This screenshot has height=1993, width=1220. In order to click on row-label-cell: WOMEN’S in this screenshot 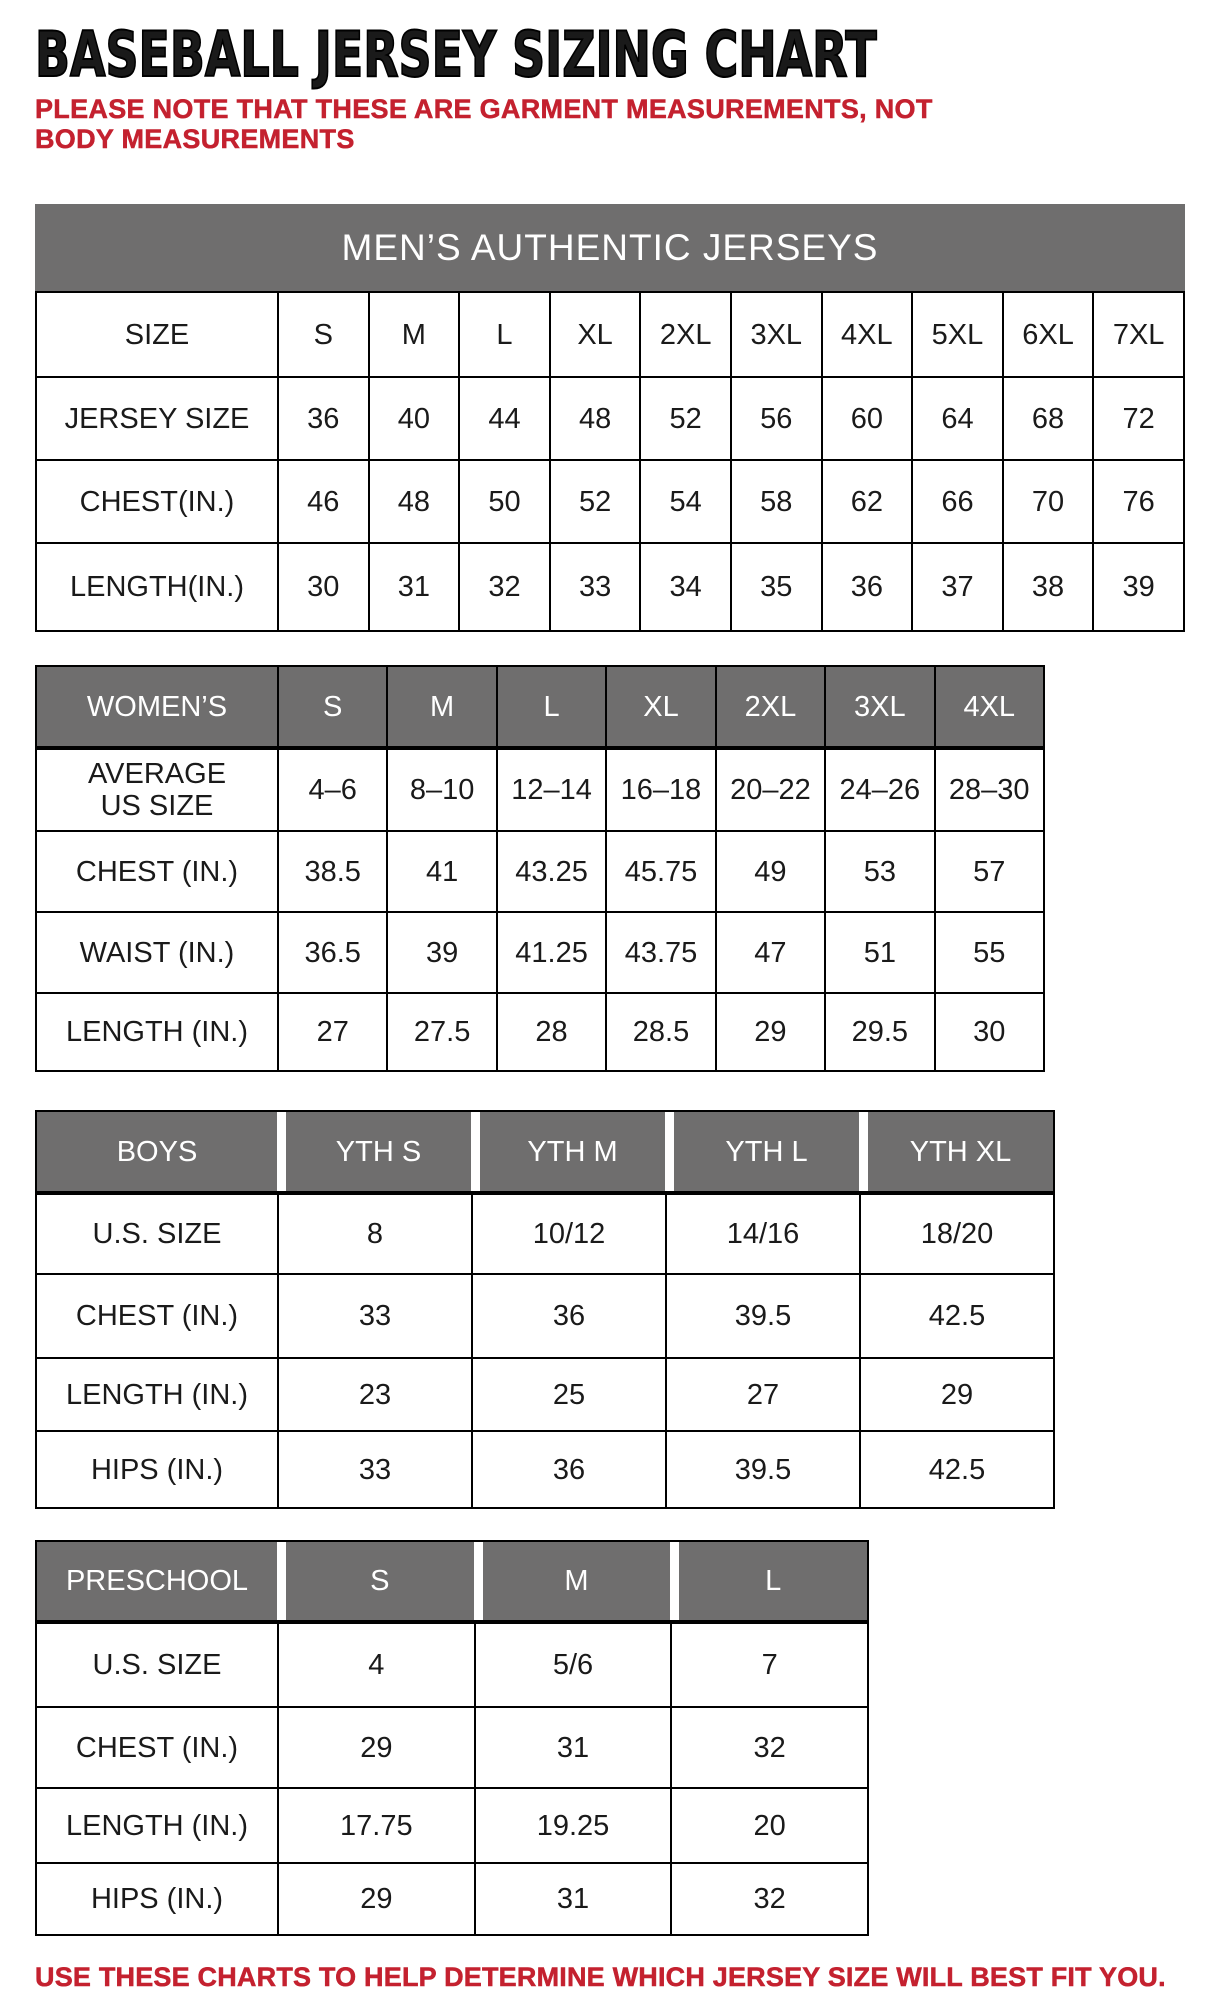, I will do `click(157, 706)`.